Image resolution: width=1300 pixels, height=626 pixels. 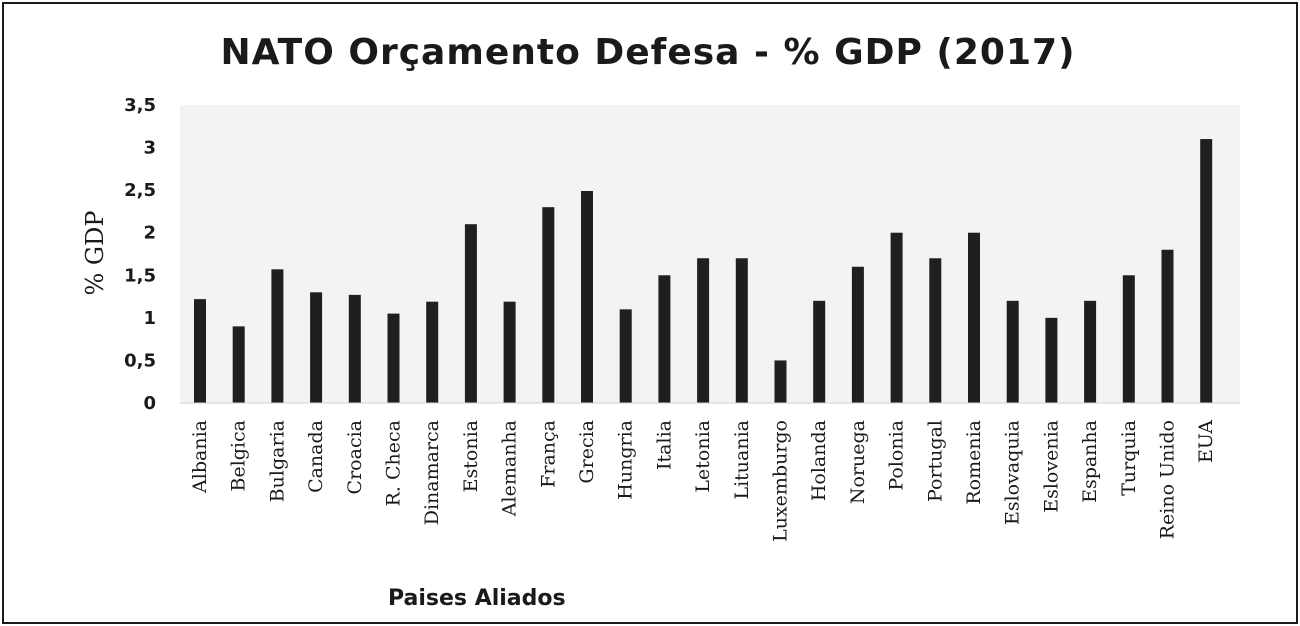 I want to click on bar-hungria, so click(x=625, y=356).